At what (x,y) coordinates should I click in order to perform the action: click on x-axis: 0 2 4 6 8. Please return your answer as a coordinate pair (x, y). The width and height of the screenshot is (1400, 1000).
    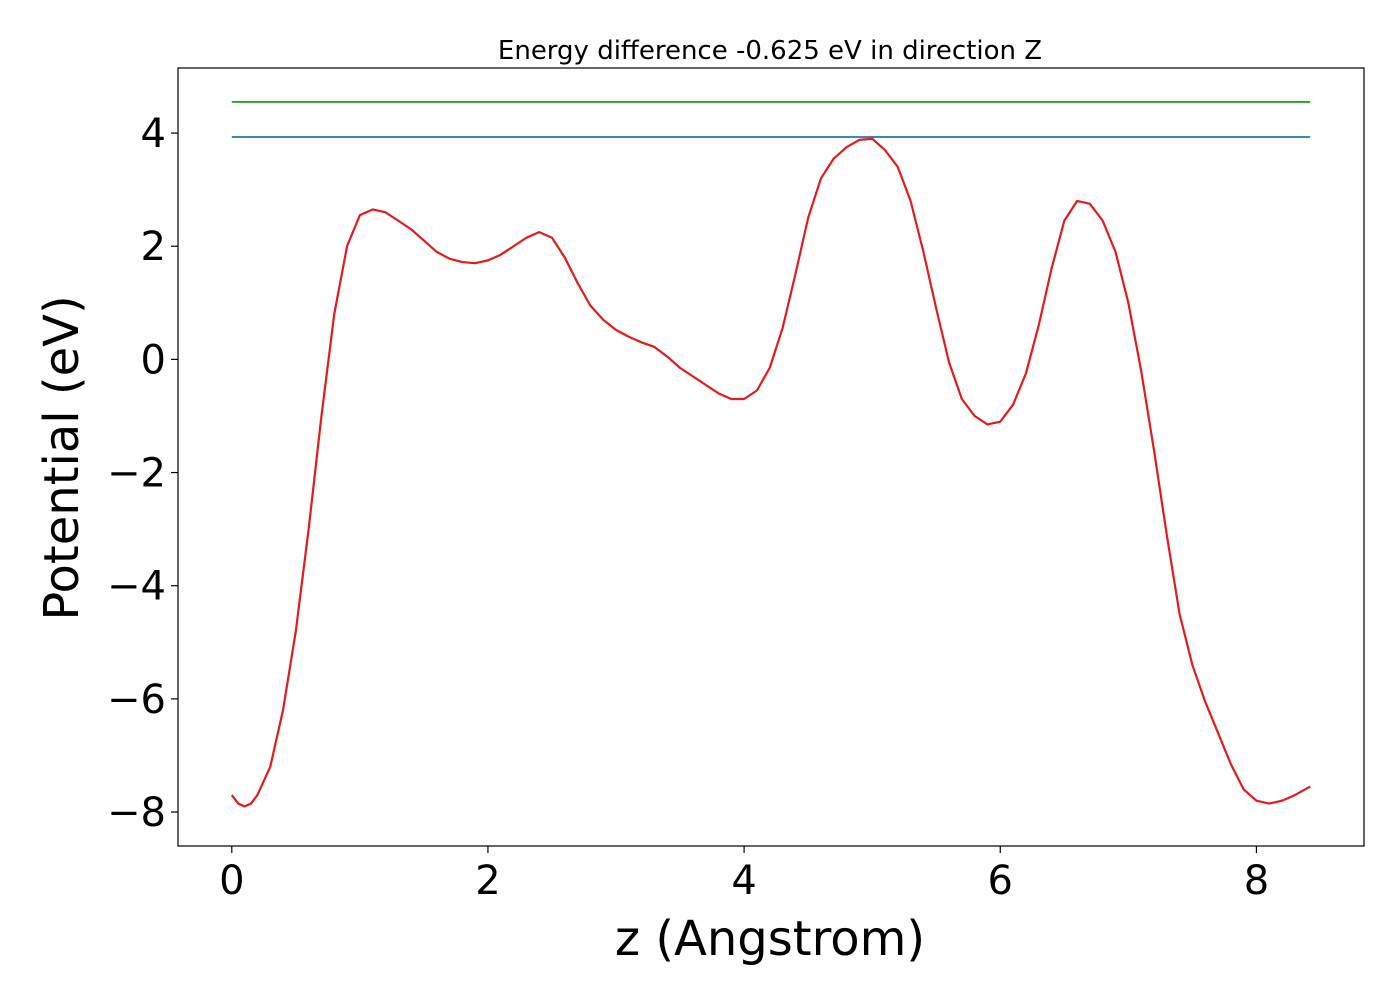
    Looking at the image, I should click on (744, 875).